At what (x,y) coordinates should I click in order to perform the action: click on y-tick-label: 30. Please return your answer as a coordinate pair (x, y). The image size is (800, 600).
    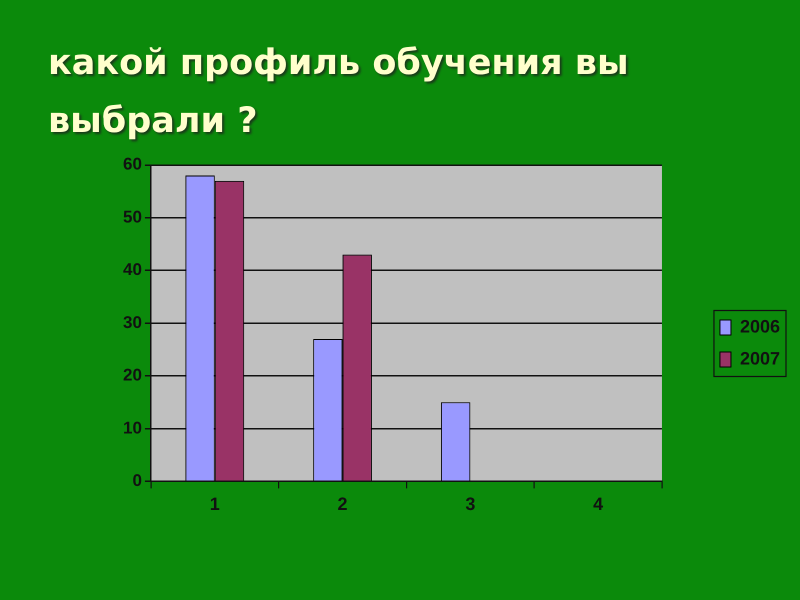
    Looking at the image, I should click on (132, 322).